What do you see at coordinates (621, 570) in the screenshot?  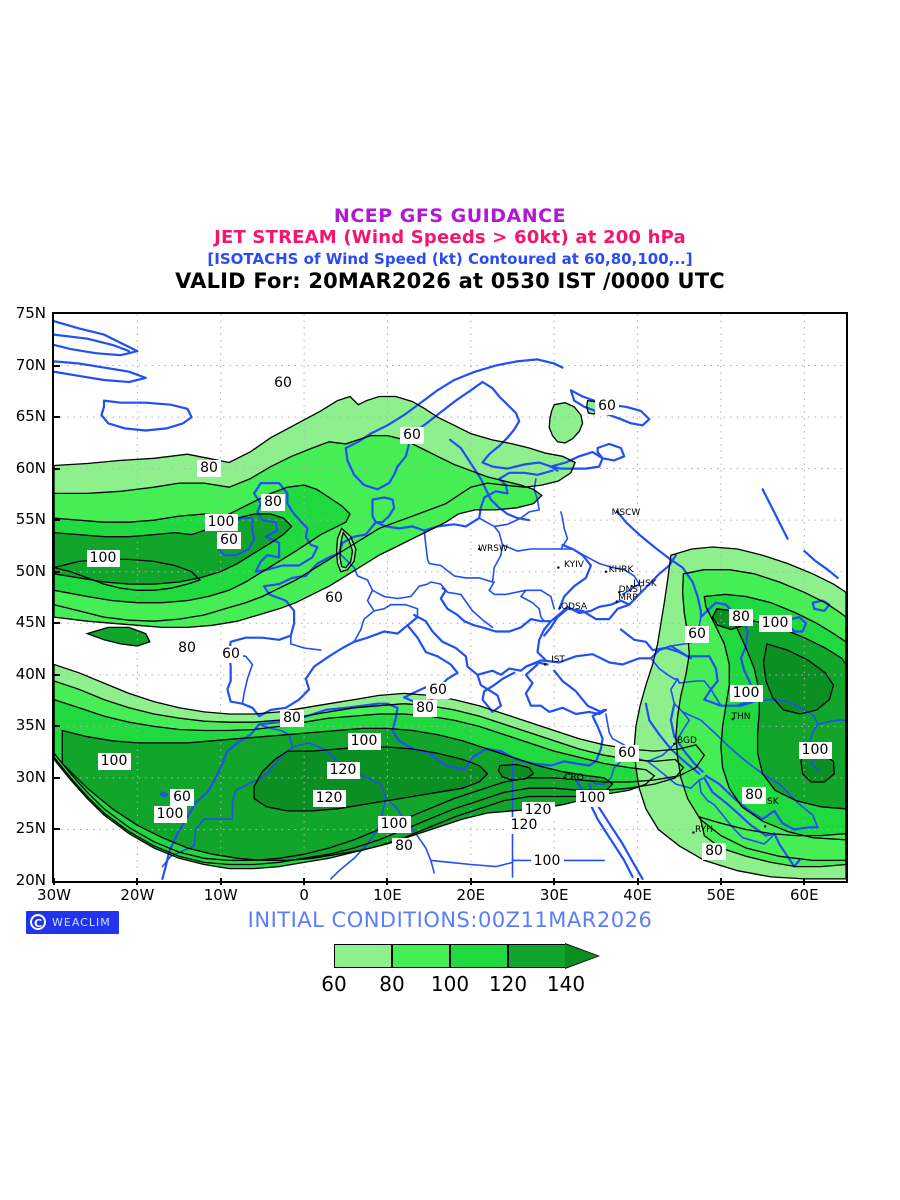 I see `city-label-khrk: KHRK` at bounding box center [621, 570].